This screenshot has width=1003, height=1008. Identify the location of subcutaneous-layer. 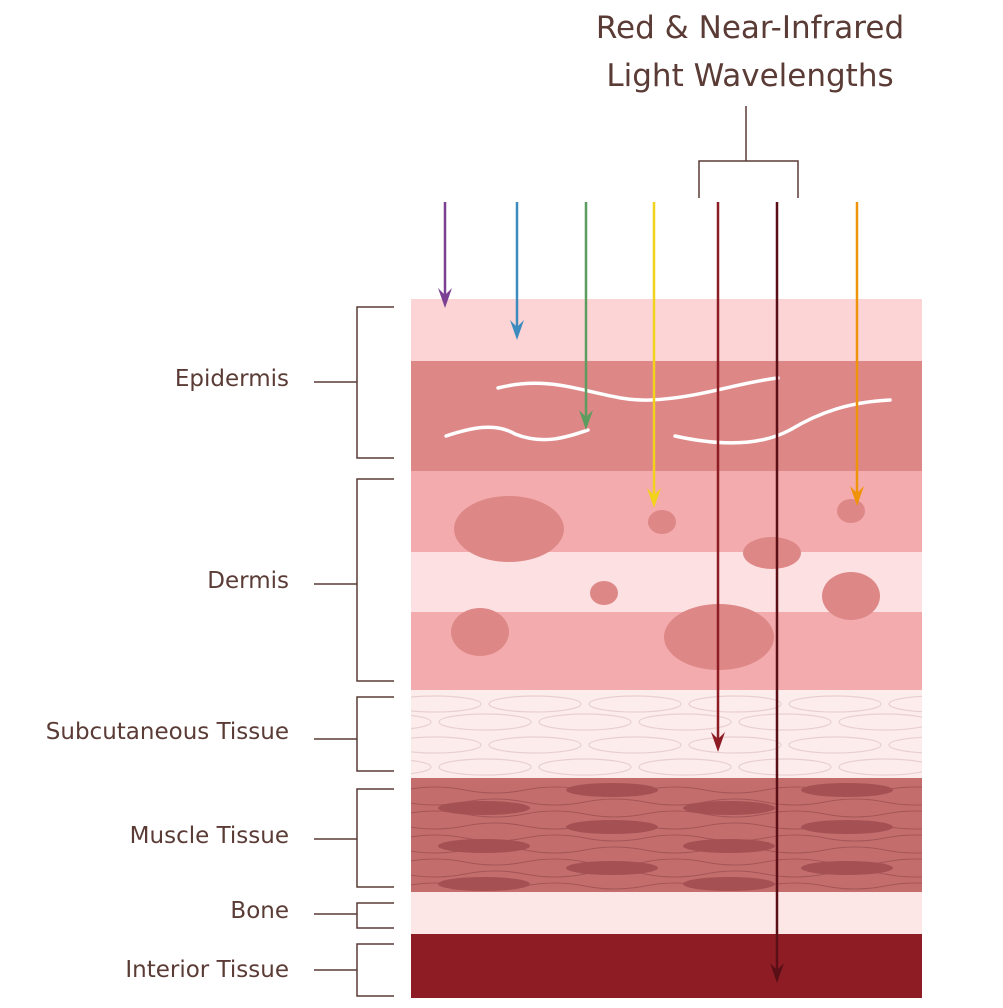
(666, 734).